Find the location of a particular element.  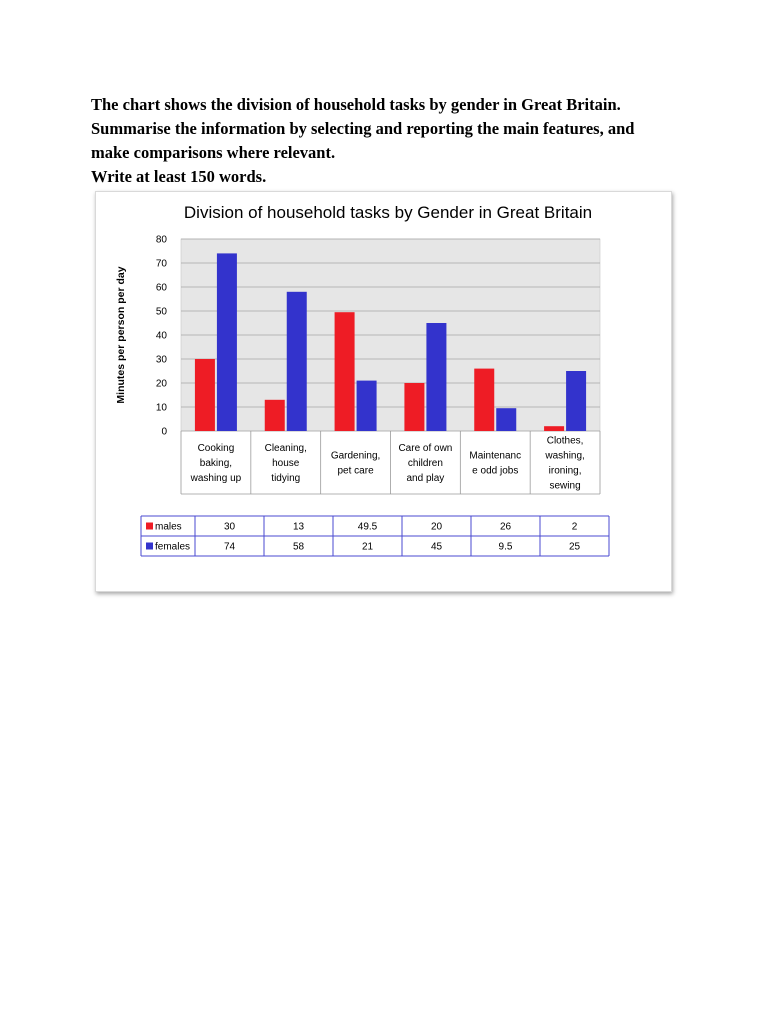

x-category-label: ironing, is located at coordinates (565, 471).